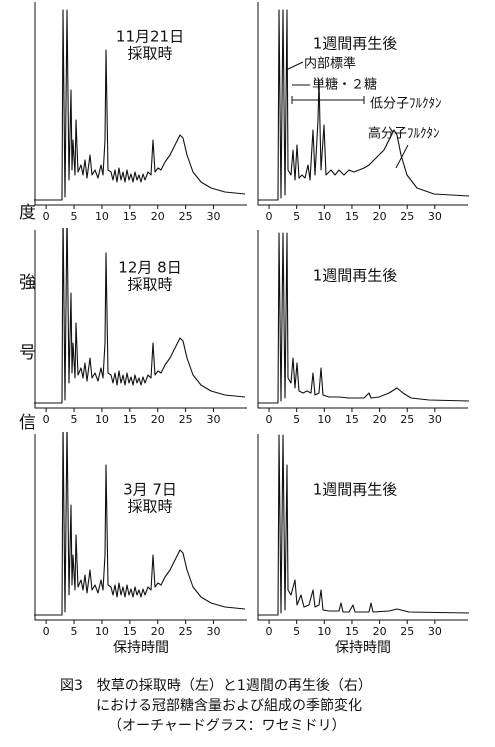 This screenshot has width=495, height=747. What do you see at coordinates (330, 64) in the screenshot?
I see `annotation: 内部標準` at bounding box center [330, 64].